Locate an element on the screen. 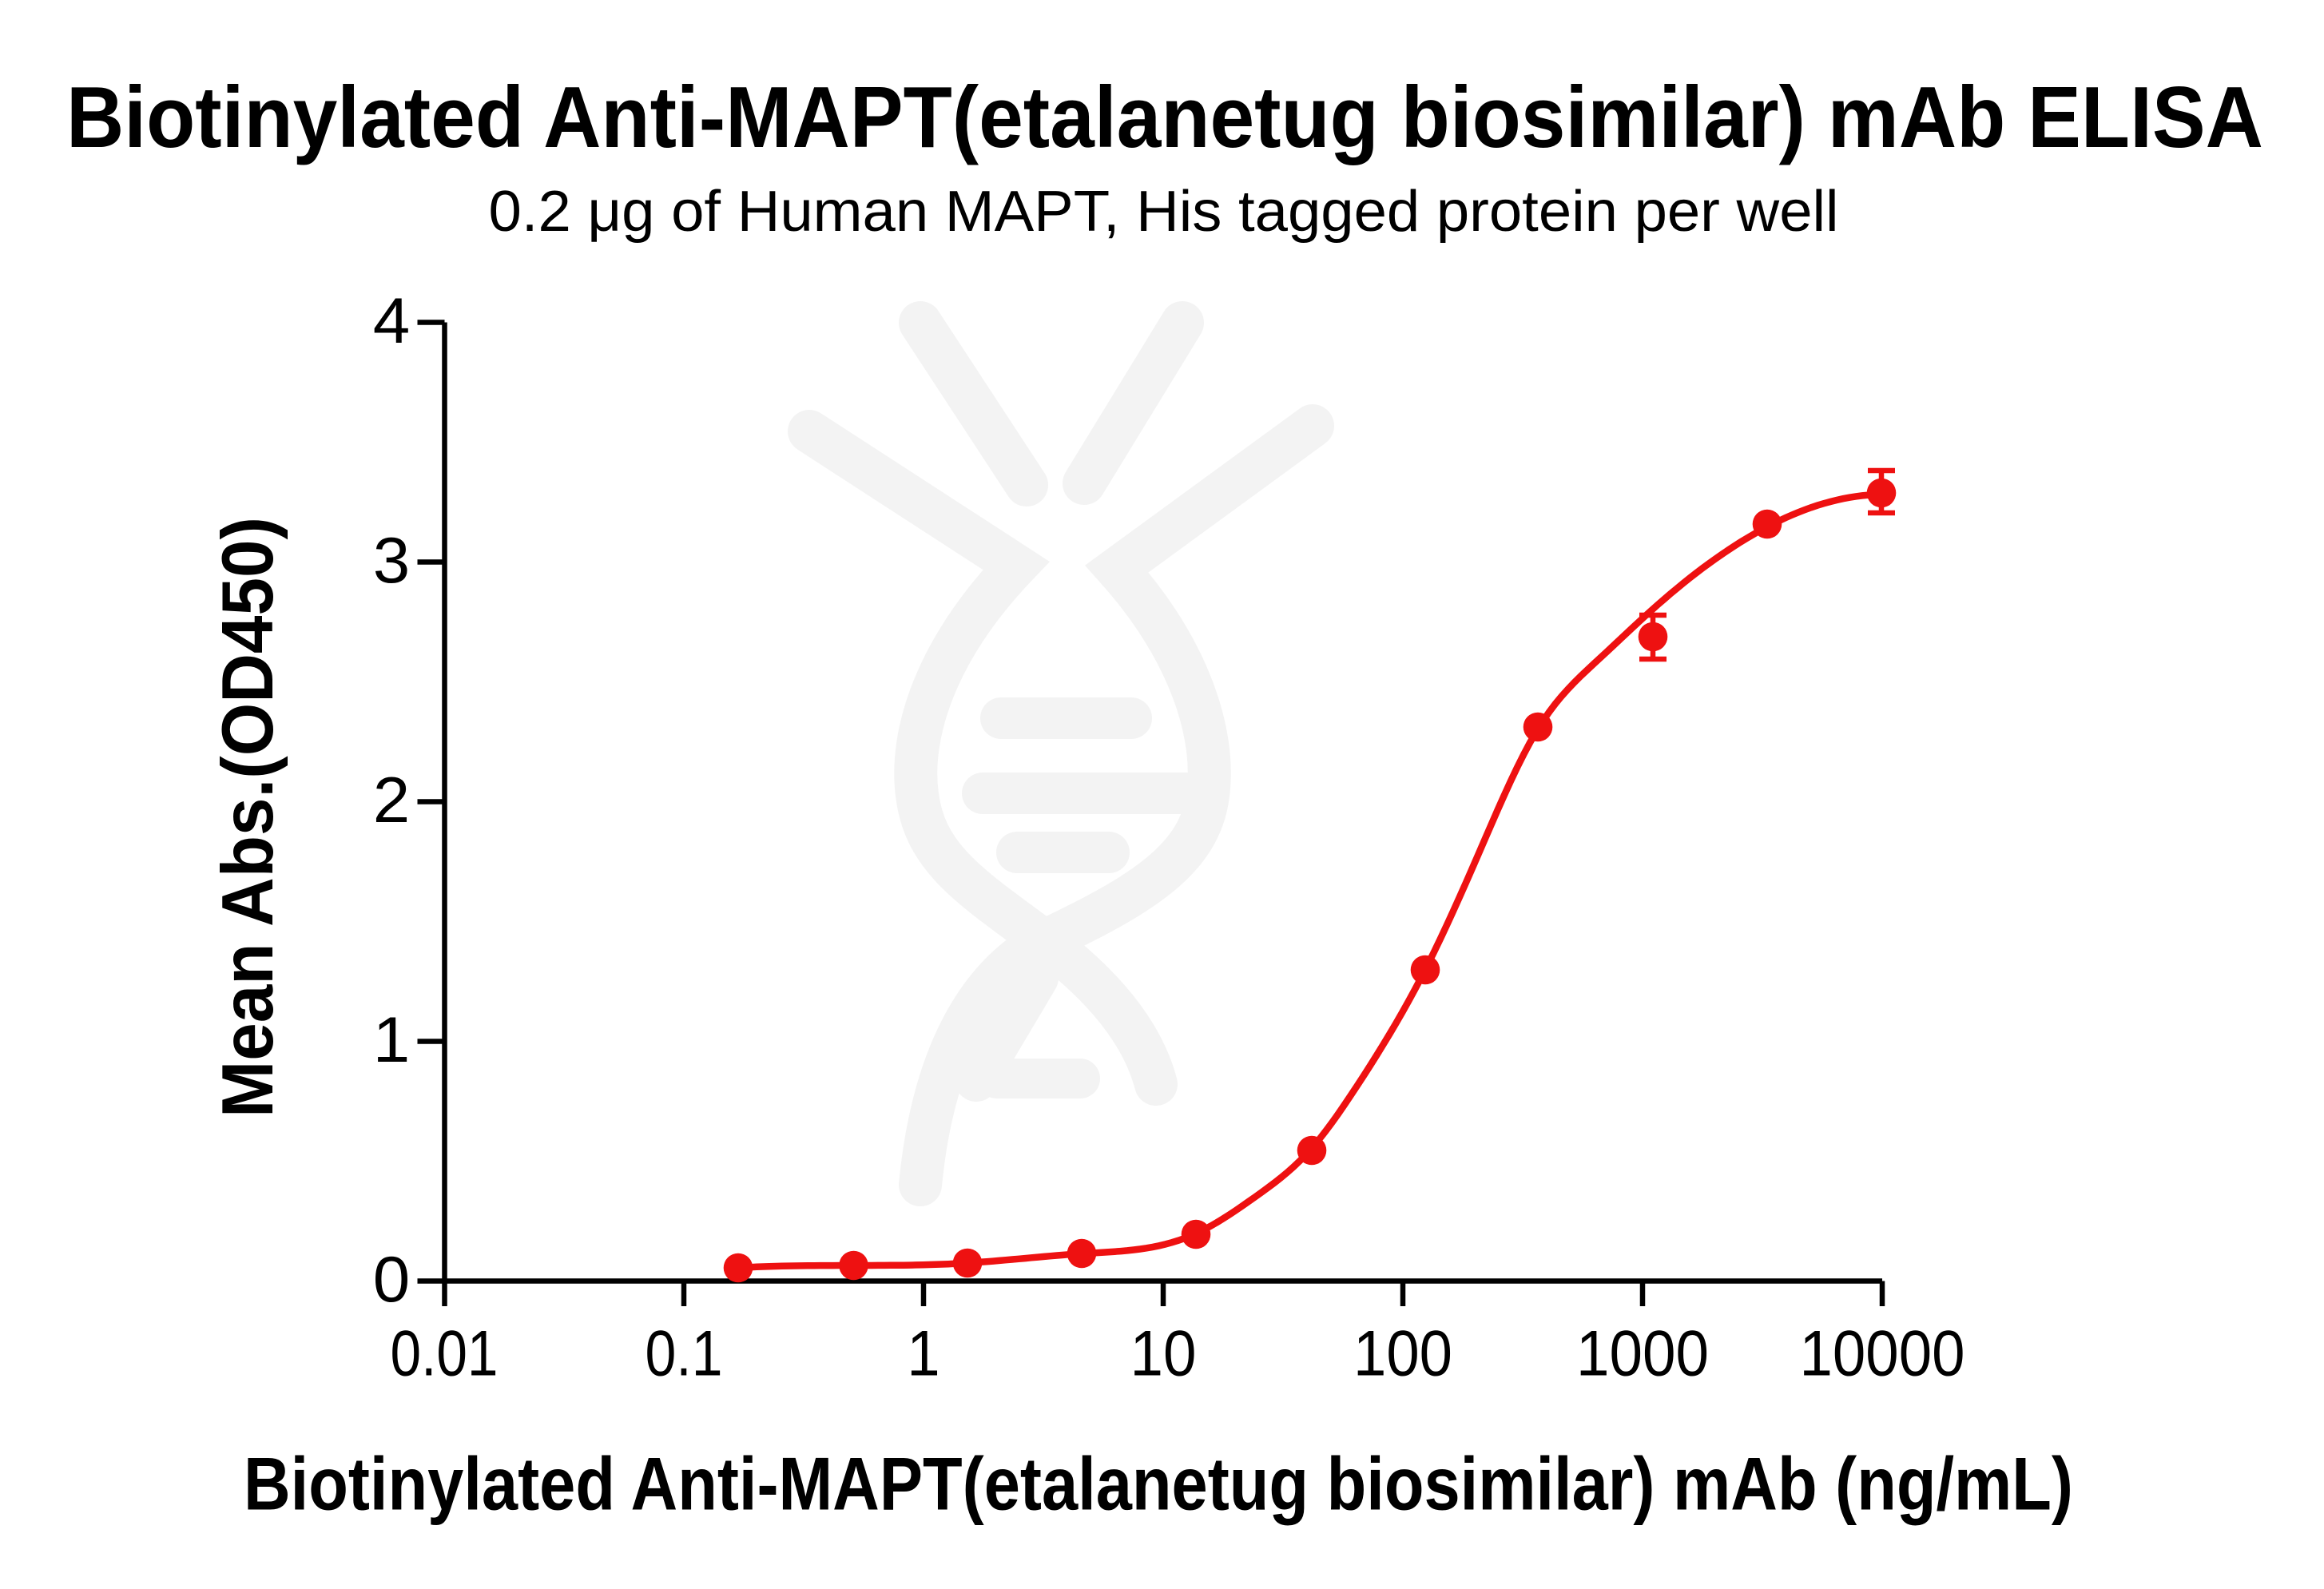 Image resolution: width=2324 pixels, height=1589 pixels. svg-text: 0.1 is located at coordinates (684, 1354).